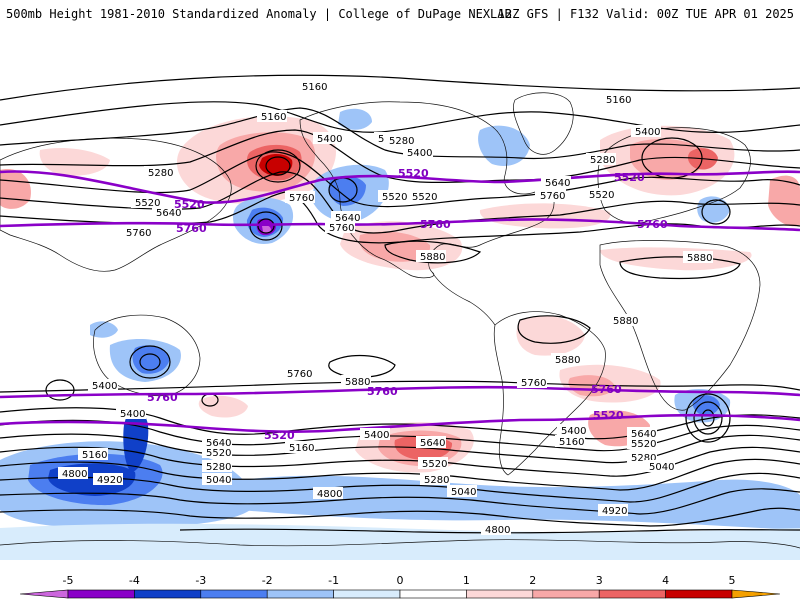  What do you see at coordinates (189, 204) in the screenshot?
I see `purple-label-3: 5520` at bounding box center [189, 204].